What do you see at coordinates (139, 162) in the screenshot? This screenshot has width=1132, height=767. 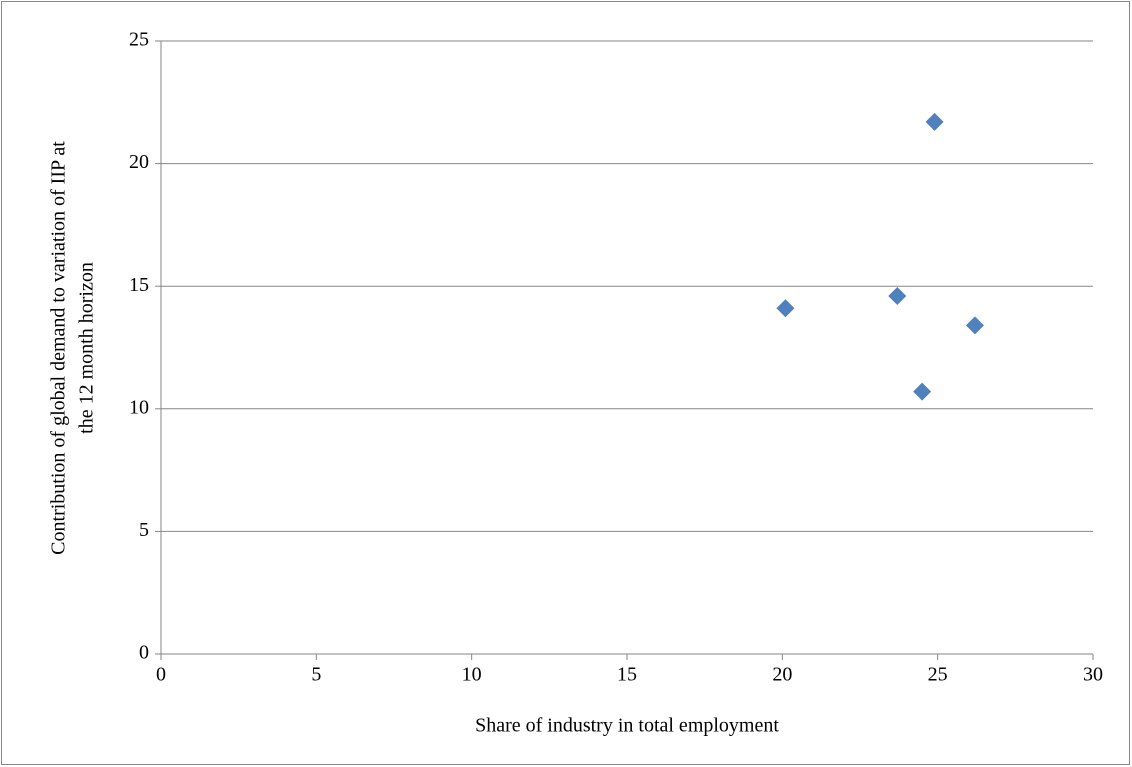 I see `y-tick-label: 20` at bounding box center [139, 162].